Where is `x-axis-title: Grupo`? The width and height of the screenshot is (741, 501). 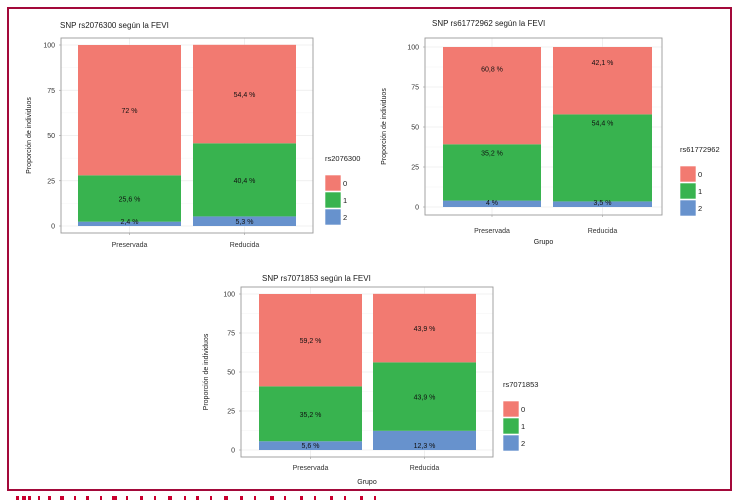
x-axis-title: Grupo is located at coordinates (367, 482).